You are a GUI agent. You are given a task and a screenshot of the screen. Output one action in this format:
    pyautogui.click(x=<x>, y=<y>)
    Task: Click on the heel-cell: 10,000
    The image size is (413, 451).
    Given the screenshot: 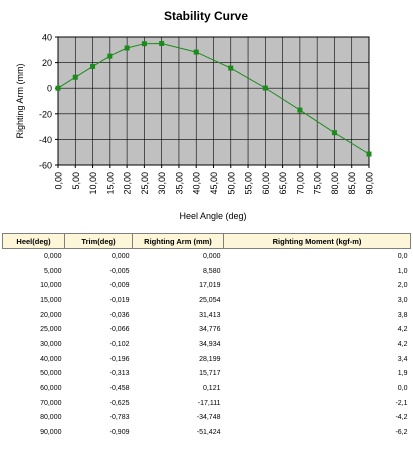 What is the action you would take?
    pyautogui.click(x=51, y=286)
    